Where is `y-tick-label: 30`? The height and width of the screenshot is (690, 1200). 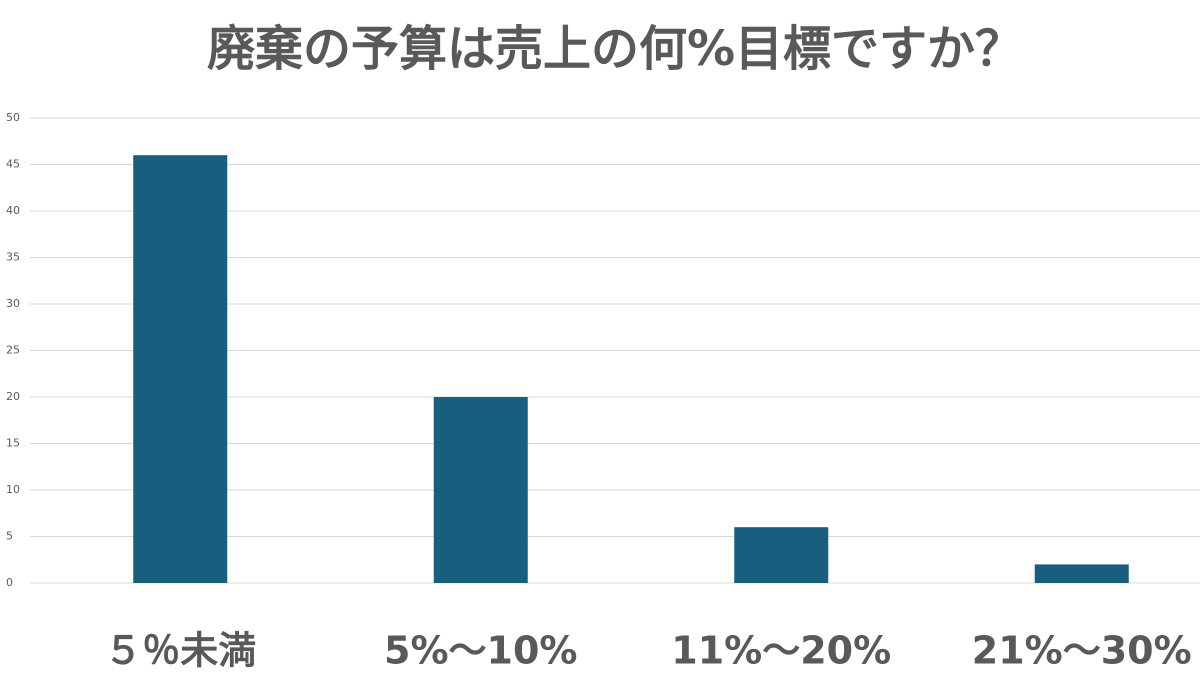
y-tick-label: 30 is located at coordinates (13, 303).